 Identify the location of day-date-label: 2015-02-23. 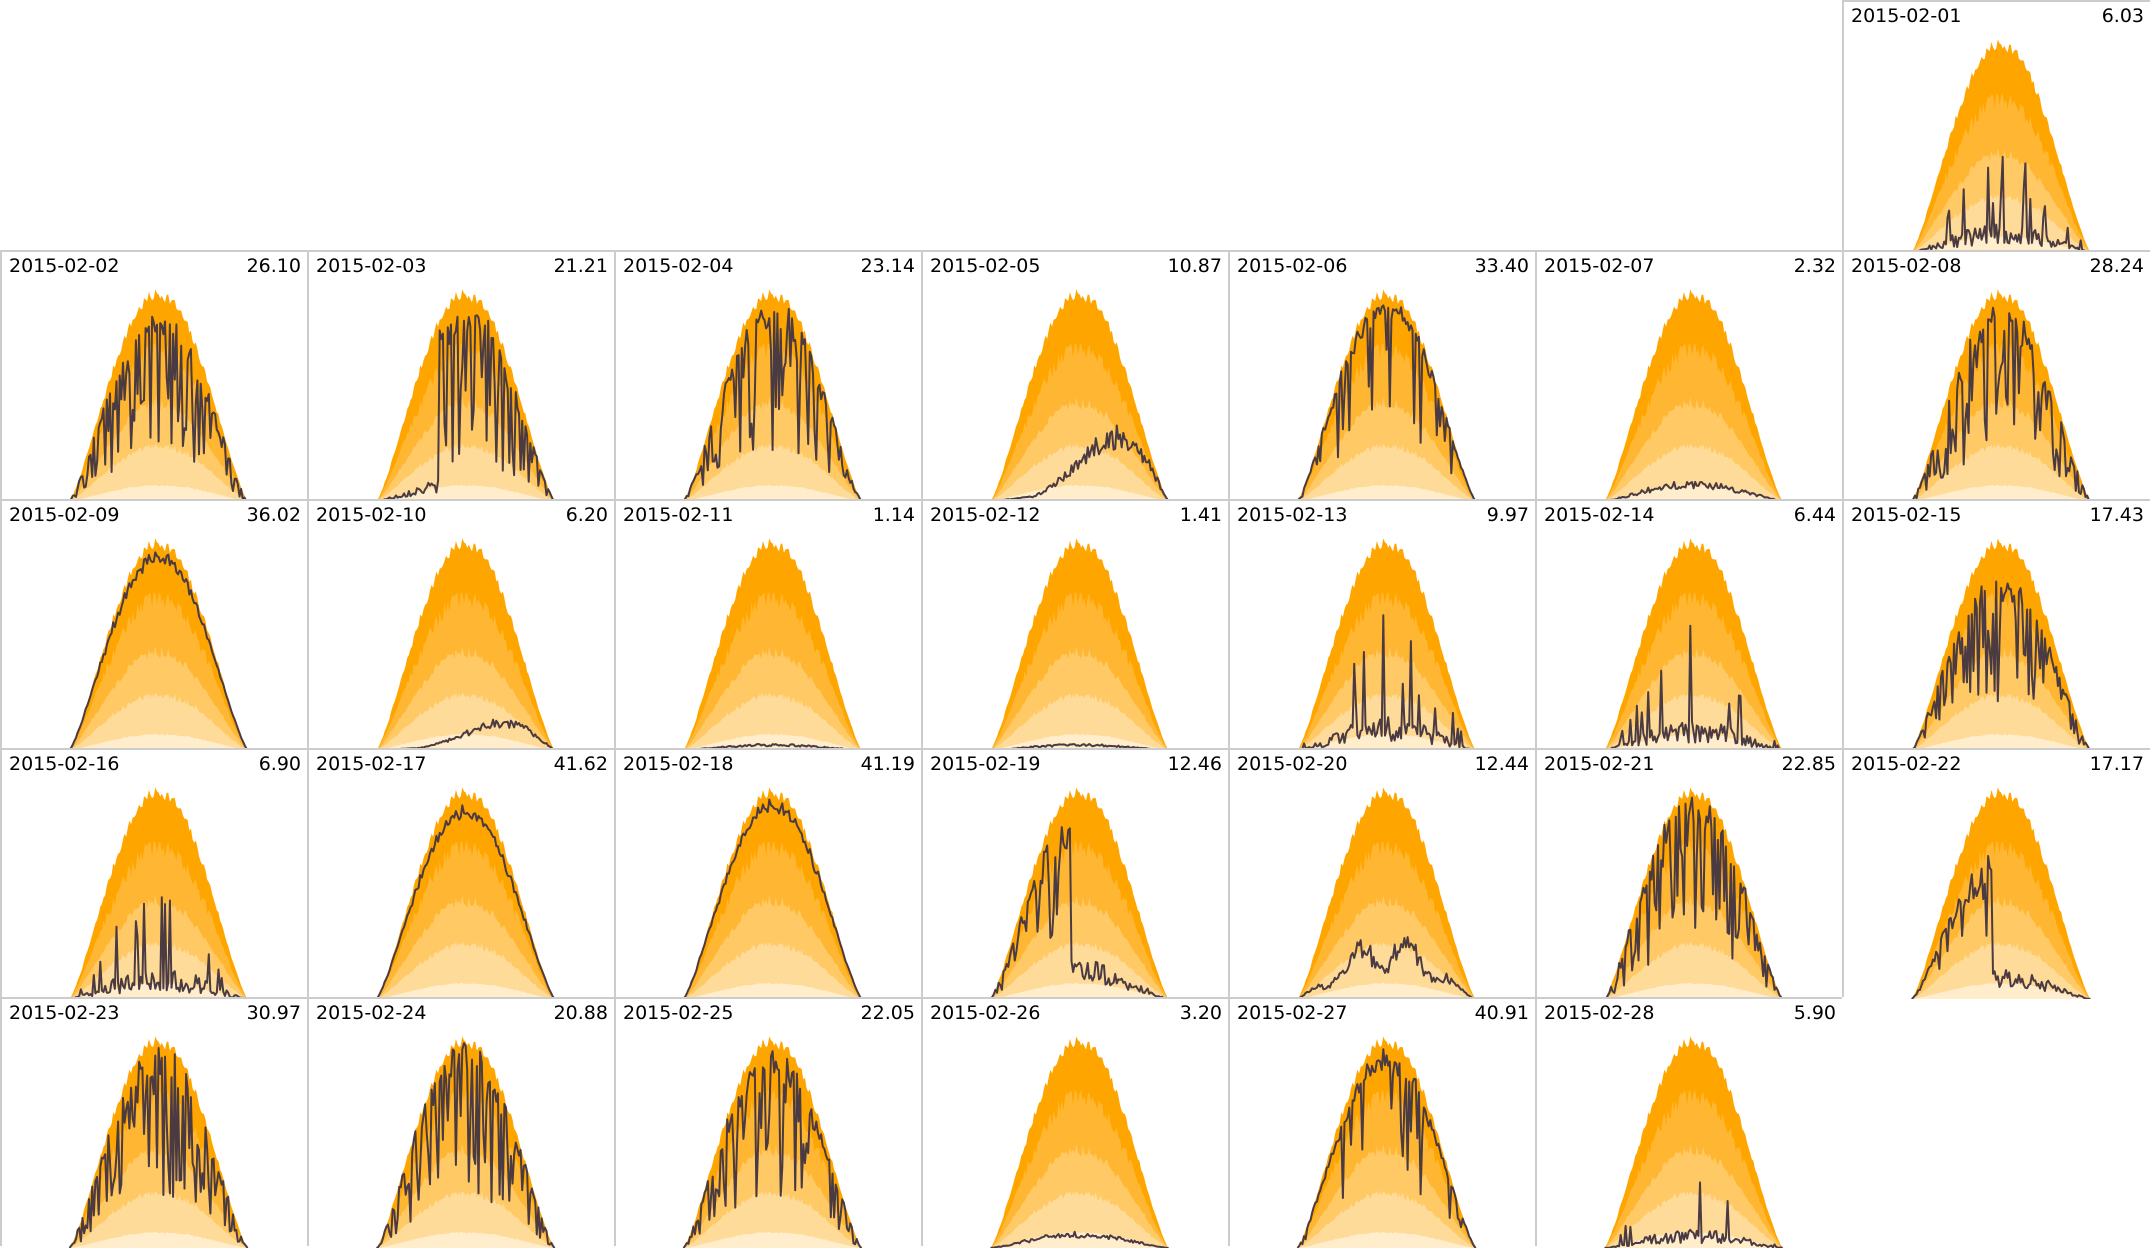
(64, 1013).